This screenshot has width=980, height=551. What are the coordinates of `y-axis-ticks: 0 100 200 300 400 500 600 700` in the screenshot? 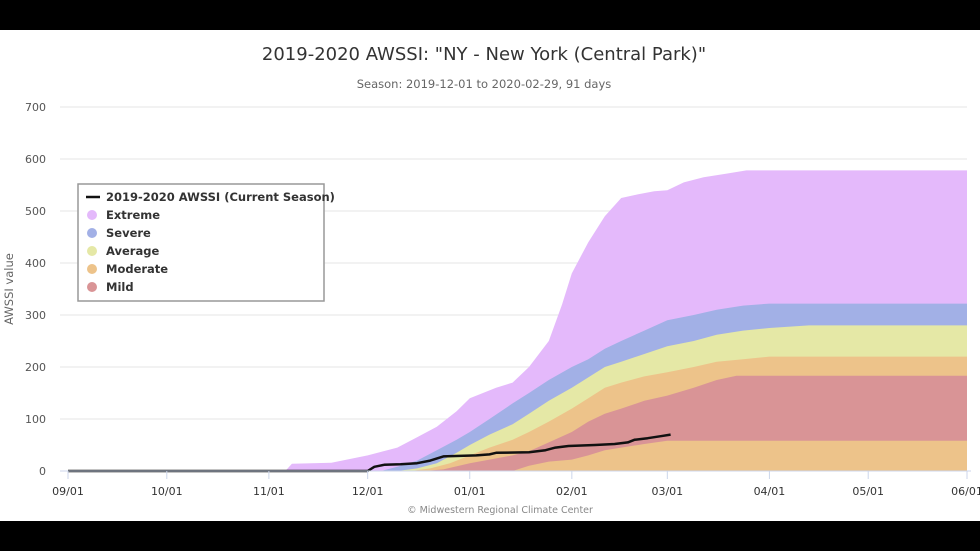 It's located at (35, 289).